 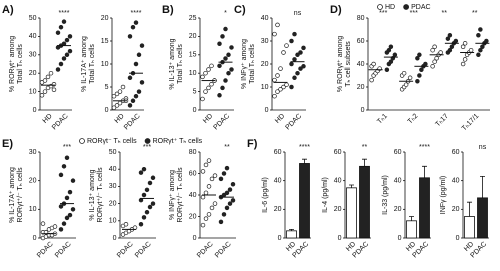 What do you see at coordinates (84, 64) in the screenshot?
I see `y-axis-label: % IL-17A⁺ among` at bounding box center [84, 64].